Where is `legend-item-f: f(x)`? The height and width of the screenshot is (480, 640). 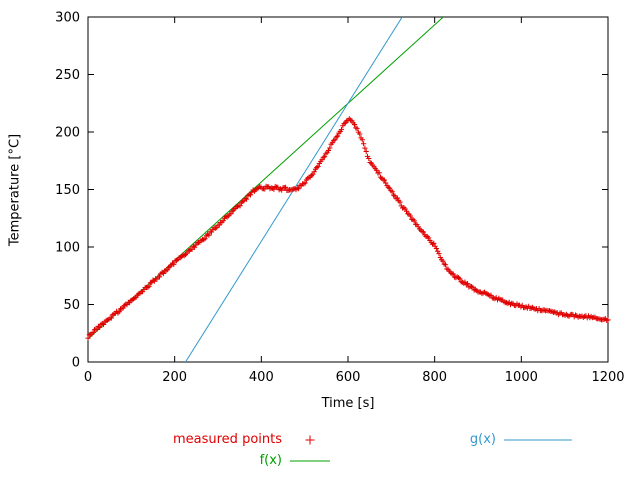 legend-item-f: f(x) is located at coordinates (216, 460).